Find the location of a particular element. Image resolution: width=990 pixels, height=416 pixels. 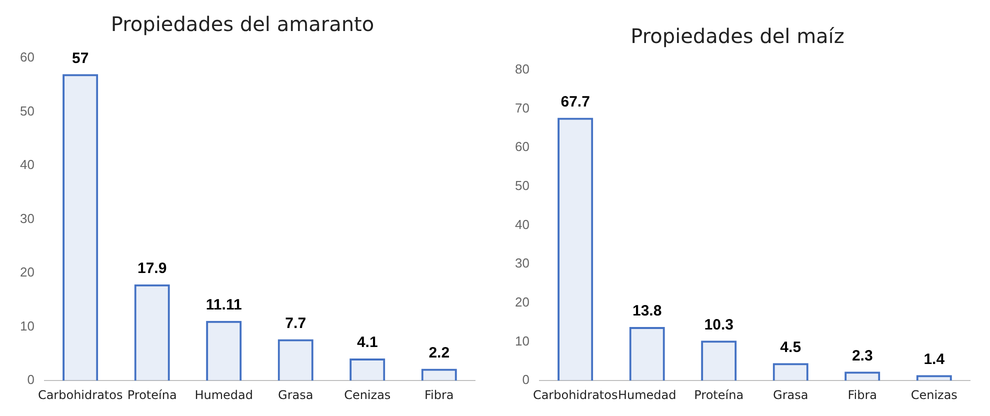

chart-title: Propiedades del amaranto is located at coordinates (242, 24).